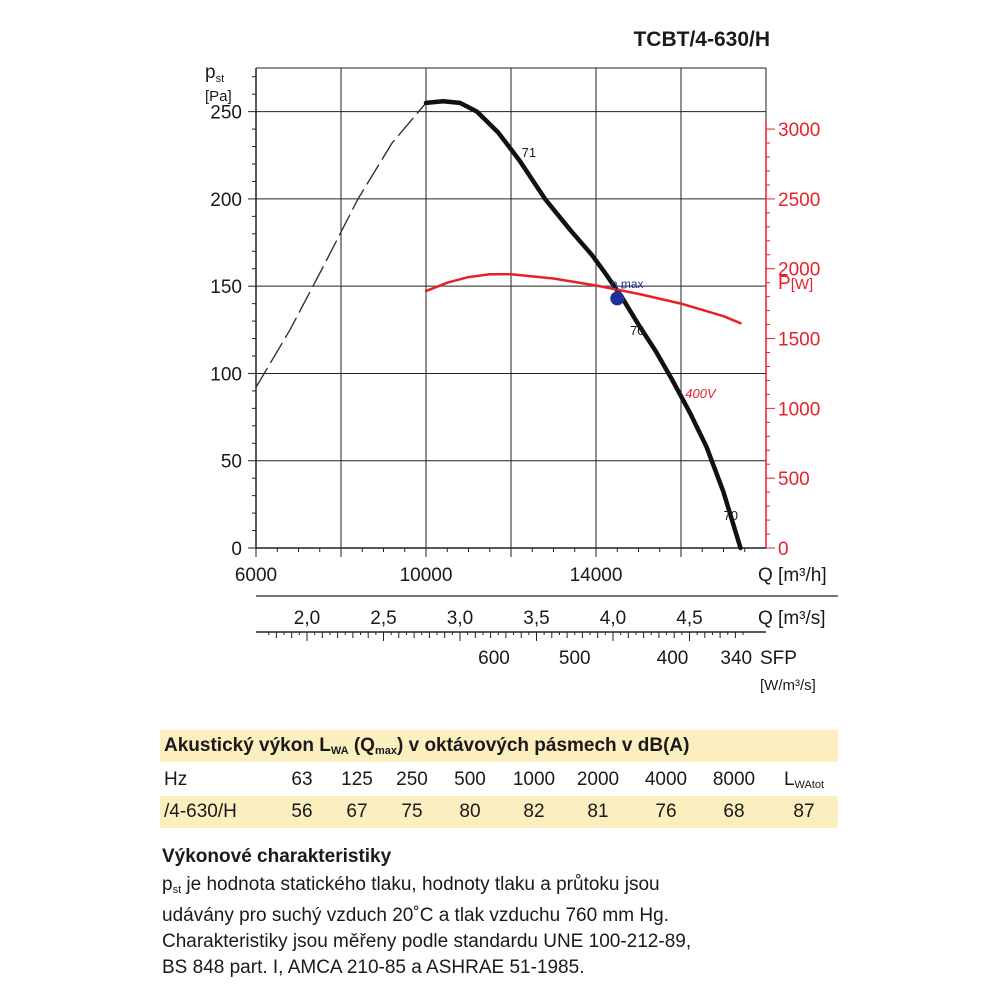 This screenshot has height=1000, width=1000. What do you see at coordinates (412, 811) in the screenshot?
I see `row-cell: 75` at bounding box center [412, 811].